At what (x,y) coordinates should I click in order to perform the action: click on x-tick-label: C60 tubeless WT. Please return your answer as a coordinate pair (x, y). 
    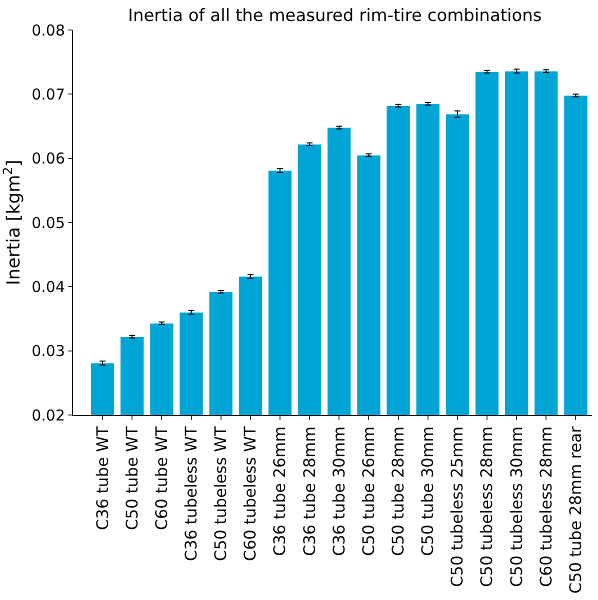
    Looking at the image, I should click on (250, 494).